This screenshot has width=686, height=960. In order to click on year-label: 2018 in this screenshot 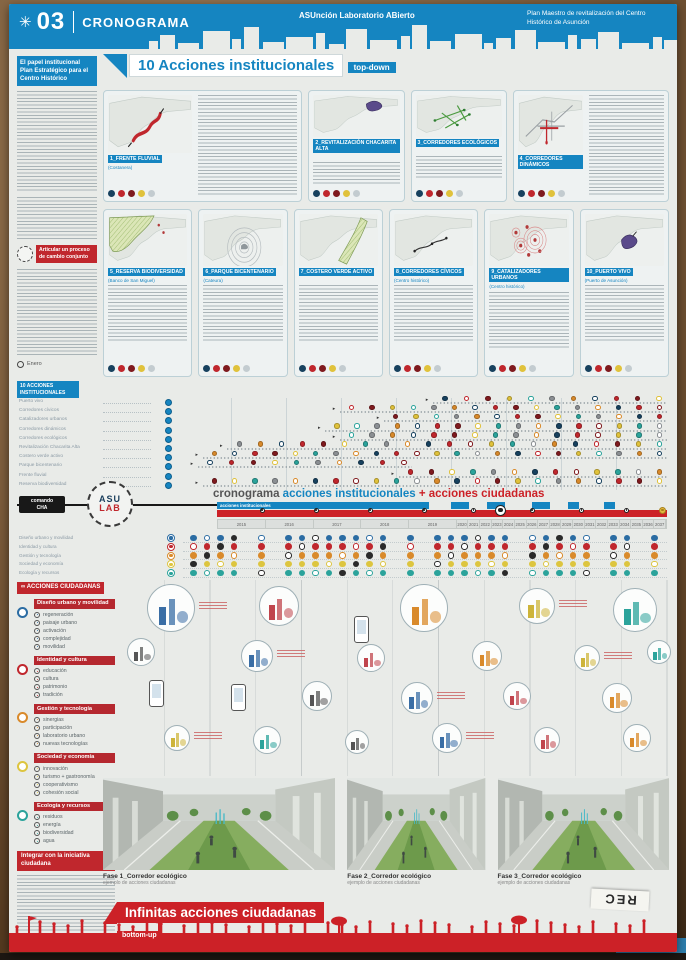, I will do `click(385, 524)`.